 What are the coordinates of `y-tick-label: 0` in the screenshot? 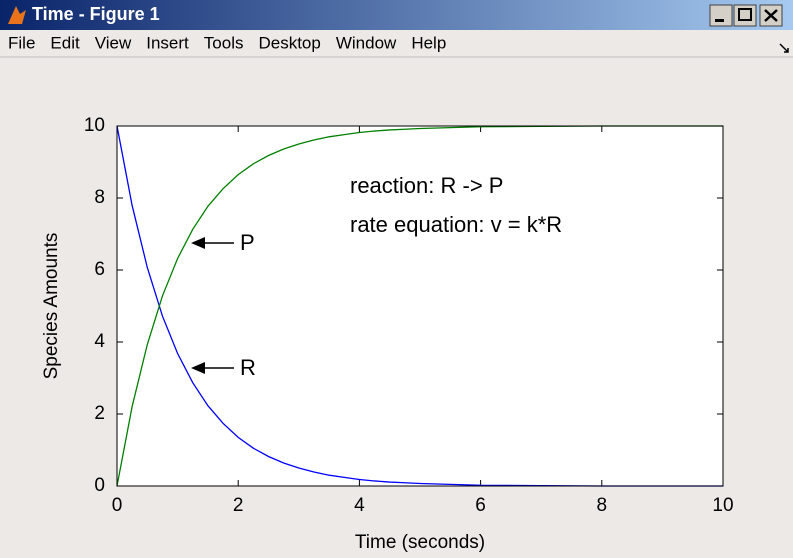 It's located at (99, 485).